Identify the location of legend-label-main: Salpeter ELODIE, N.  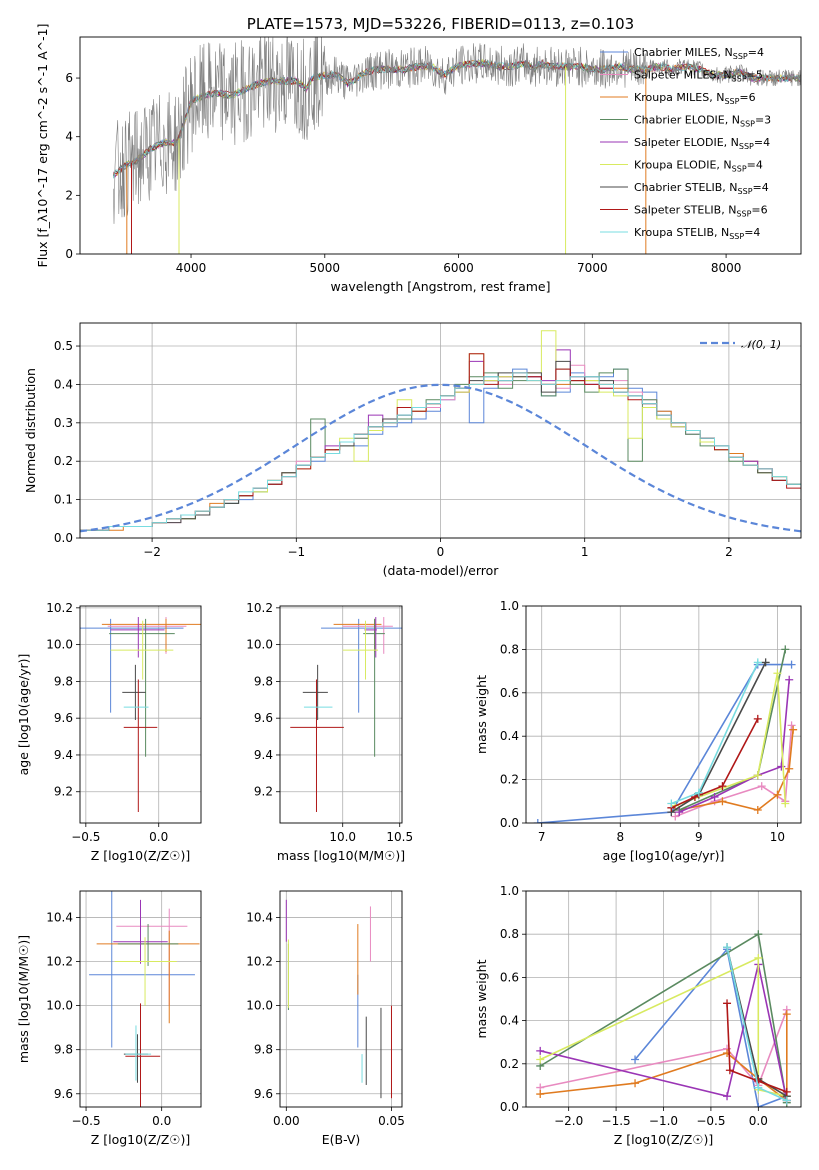
(686, 142).